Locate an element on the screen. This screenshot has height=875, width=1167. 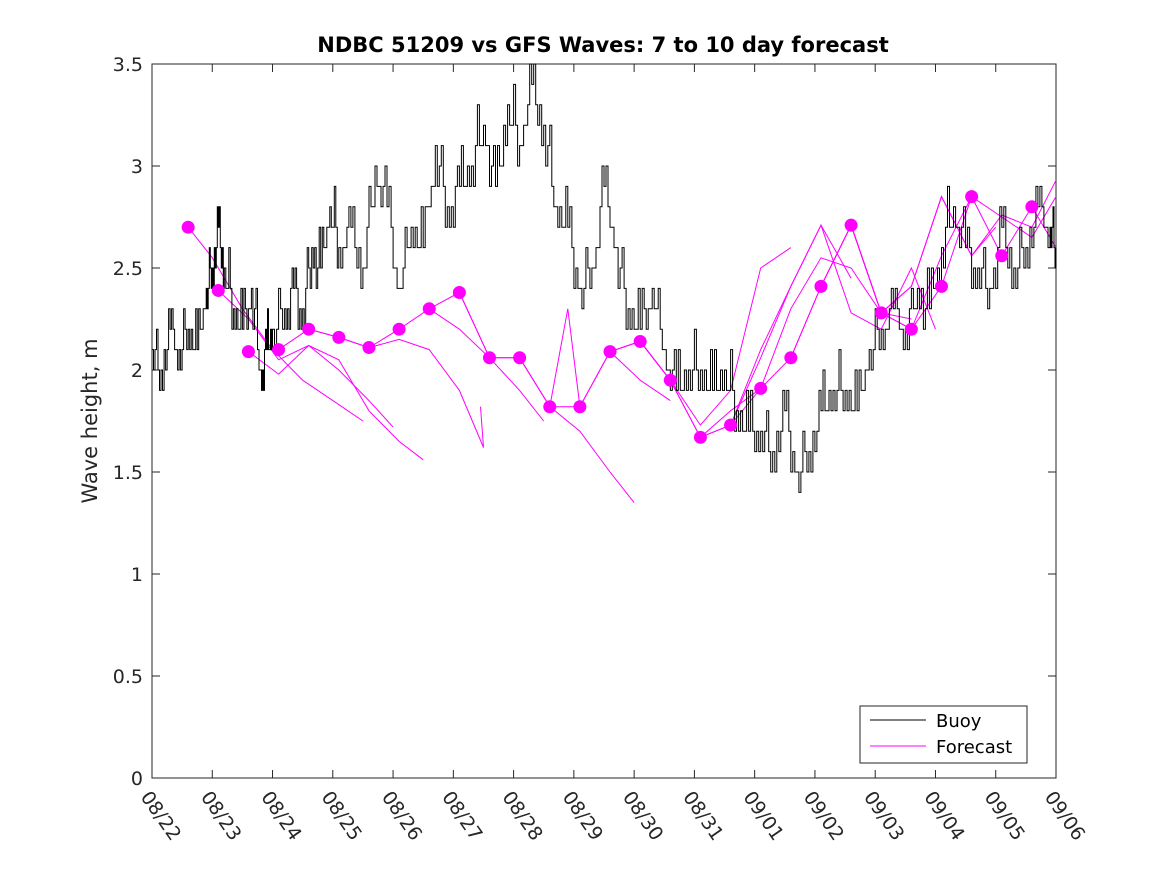
x-tick-label: 09/01 is located at coordinates (763, 815).